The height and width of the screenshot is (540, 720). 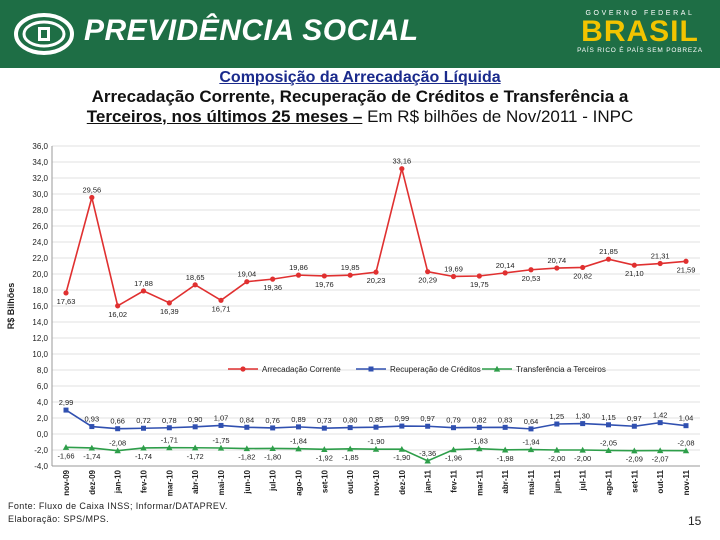 I want to click on data-label: -1,84, so click(x=298, y=441).